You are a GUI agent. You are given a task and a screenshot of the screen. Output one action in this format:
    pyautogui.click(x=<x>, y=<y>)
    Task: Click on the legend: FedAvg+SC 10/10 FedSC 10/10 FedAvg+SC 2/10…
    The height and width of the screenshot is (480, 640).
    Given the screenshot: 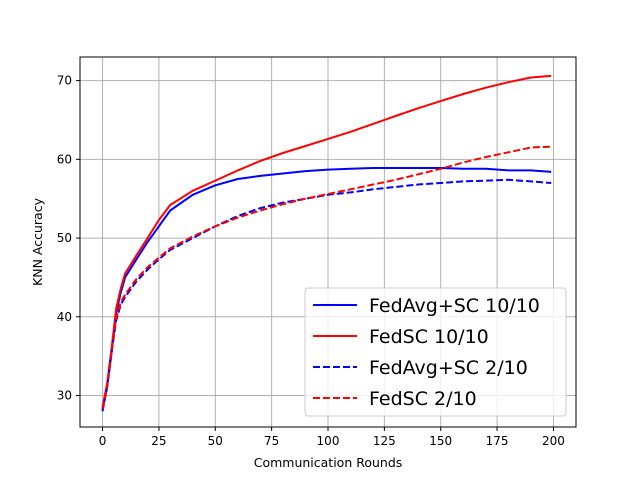 What is the action you would take?
    pyautogui.click(x=435, y=352)
    